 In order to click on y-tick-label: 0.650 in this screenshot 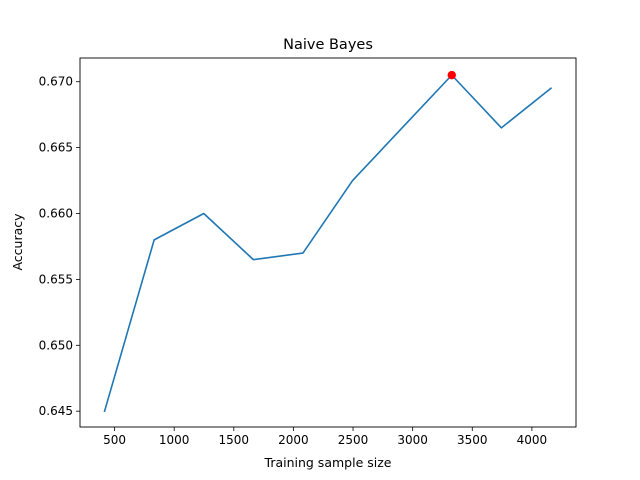, I will do `click(56, 345)`.